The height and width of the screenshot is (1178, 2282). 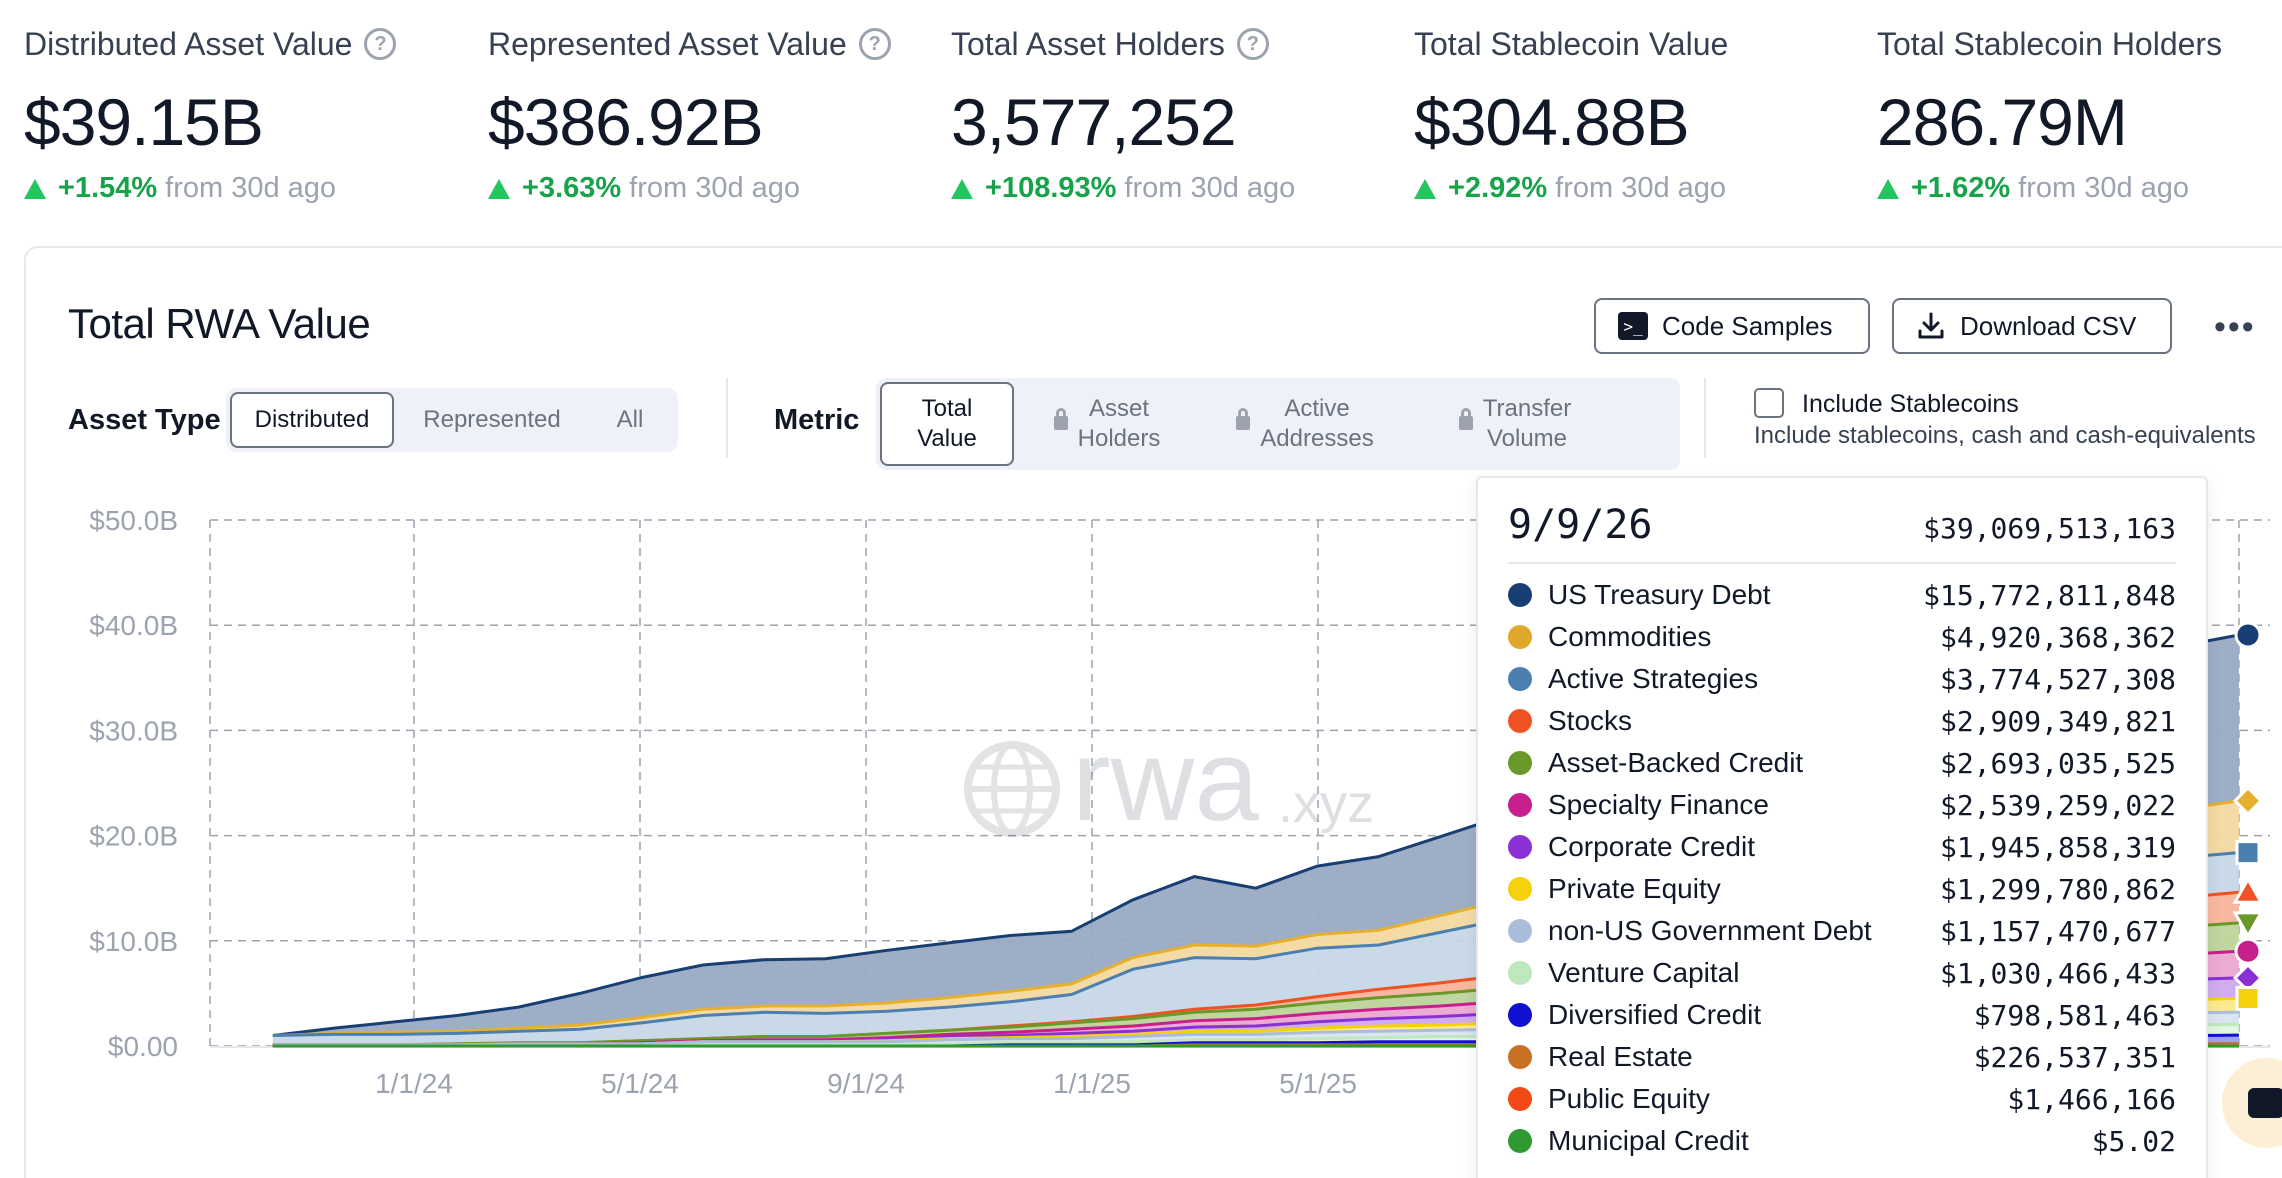 What do you see at coordinates (143, 1046) in the screenshot?
I see `y-tick-label: $0.00` at bounding box center [143, 1046].